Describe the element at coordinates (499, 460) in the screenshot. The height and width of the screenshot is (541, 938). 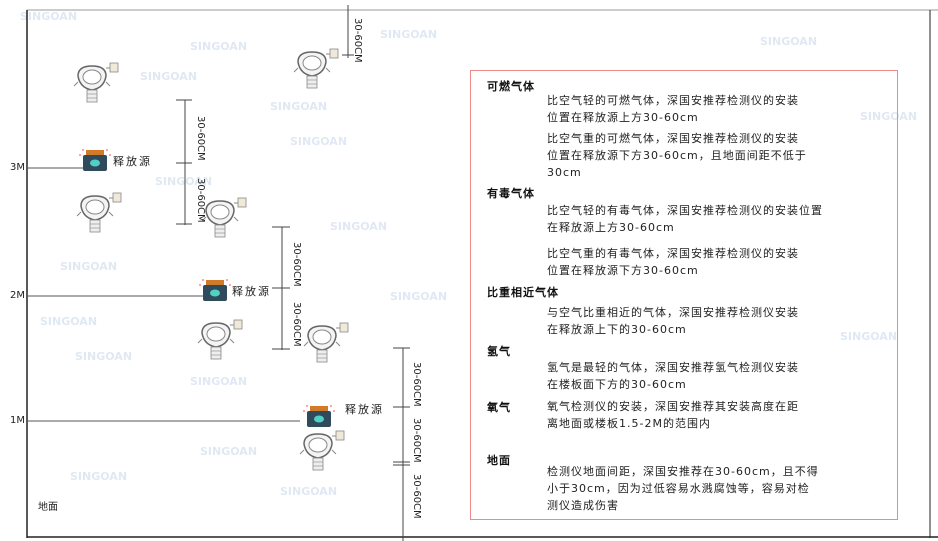
I see `section-title: 地面` at that location.